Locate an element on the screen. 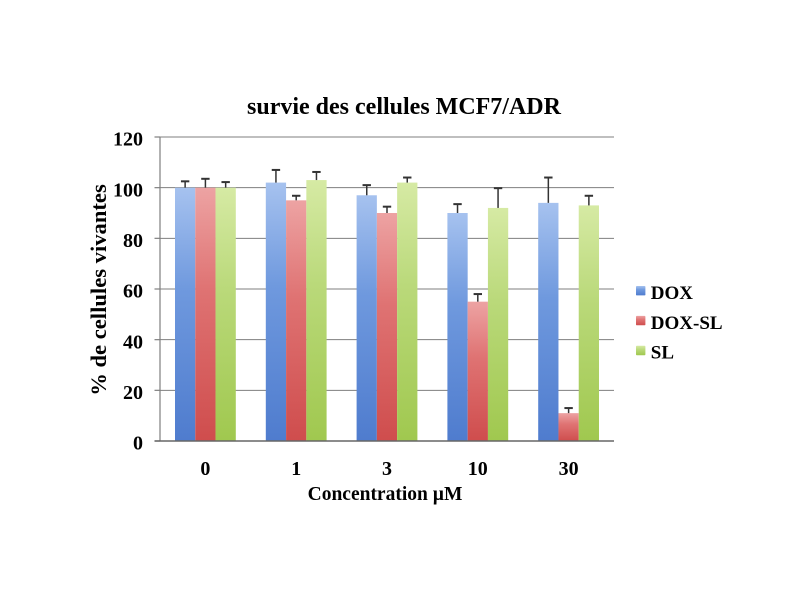 The width and height of the screenshot is (792, 594). svg-text: 20 is located at coordinates (133, 393).